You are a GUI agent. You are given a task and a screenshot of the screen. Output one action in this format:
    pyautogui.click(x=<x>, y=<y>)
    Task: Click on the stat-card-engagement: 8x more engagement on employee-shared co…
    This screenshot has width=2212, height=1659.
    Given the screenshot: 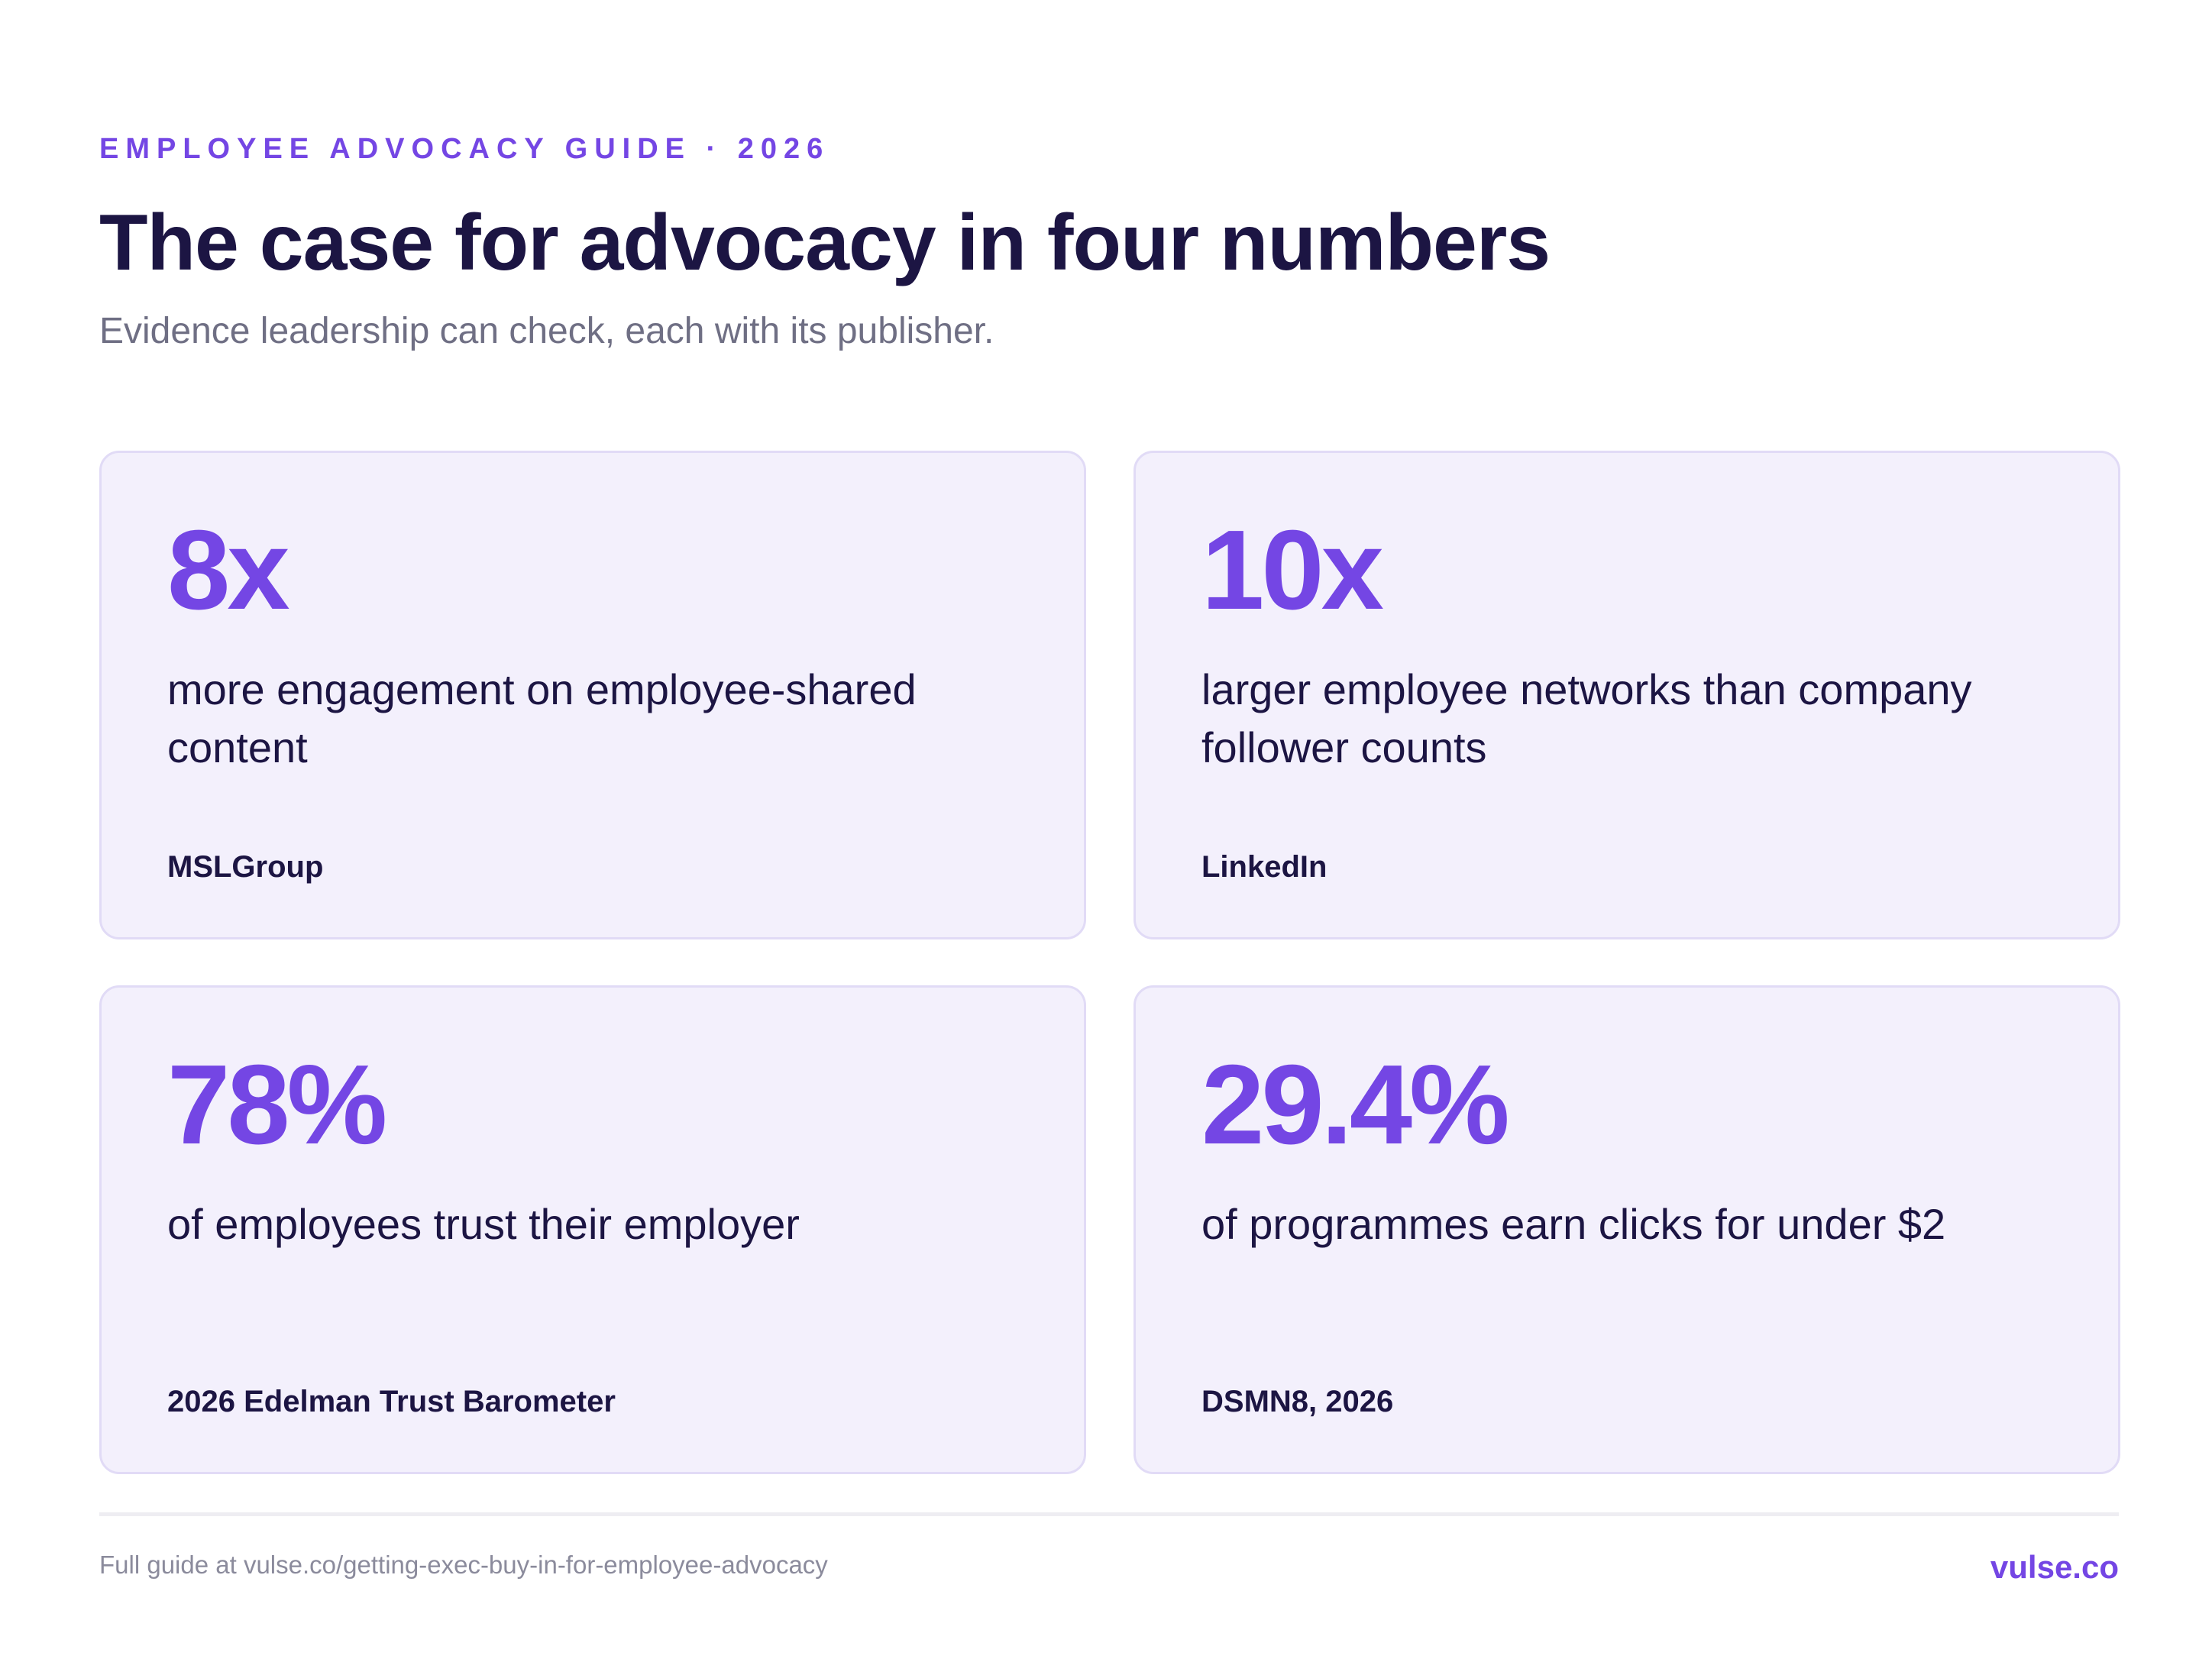 What is the action you would take?
    pyautogui.click(x=592, y=695)
    